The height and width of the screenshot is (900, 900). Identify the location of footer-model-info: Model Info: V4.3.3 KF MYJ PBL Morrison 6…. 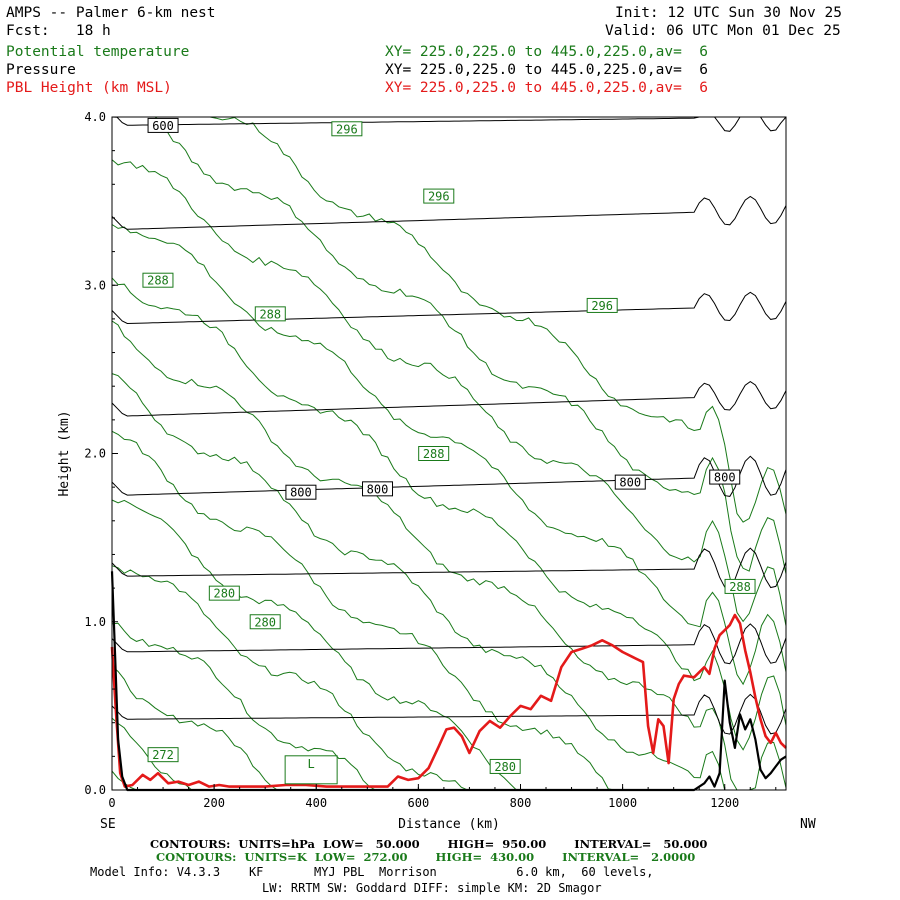
(372, 872).